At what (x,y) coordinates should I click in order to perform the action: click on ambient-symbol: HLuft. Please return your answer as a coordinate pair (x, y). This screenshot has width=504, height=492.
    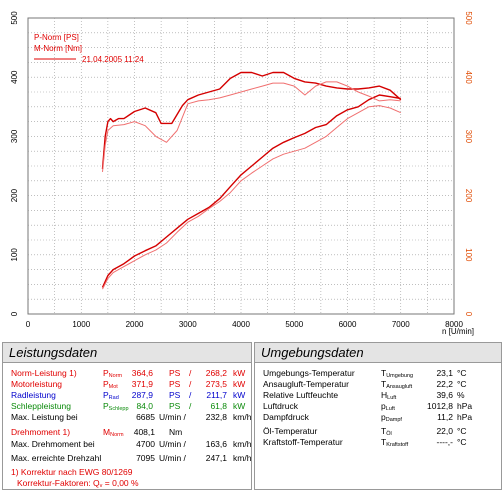
    Looking at the image, I should click on (389, 395).